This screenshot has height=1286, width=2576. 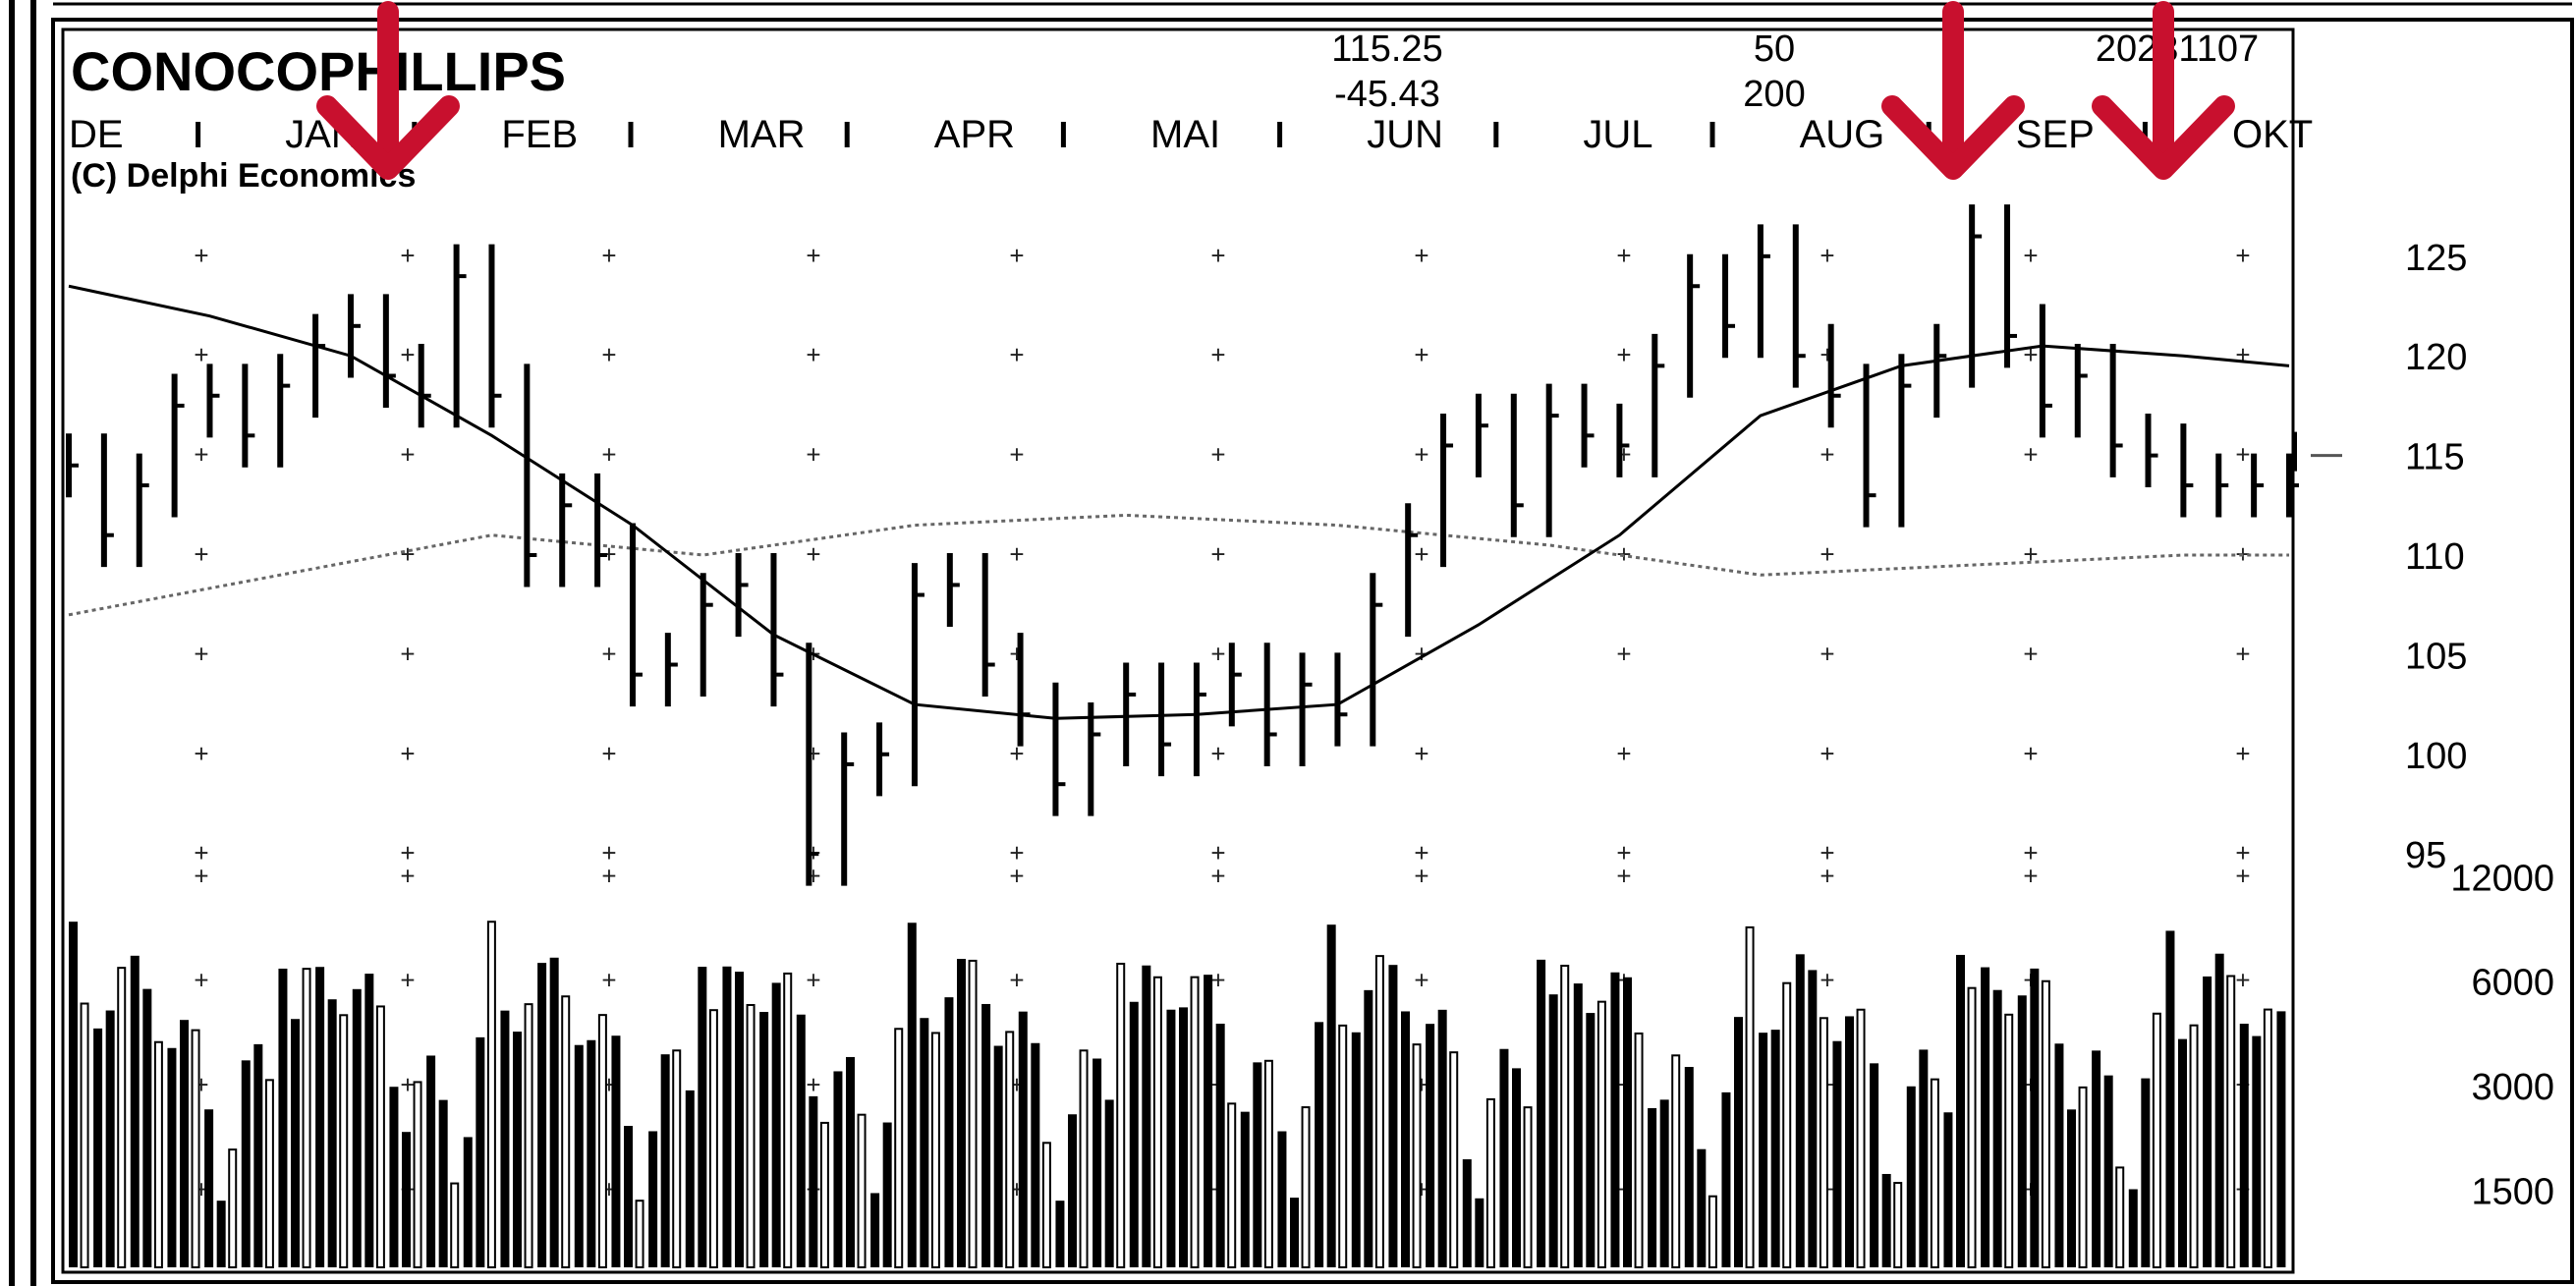 I want to click on month-label: MAI, so click(x=1185, y=134).